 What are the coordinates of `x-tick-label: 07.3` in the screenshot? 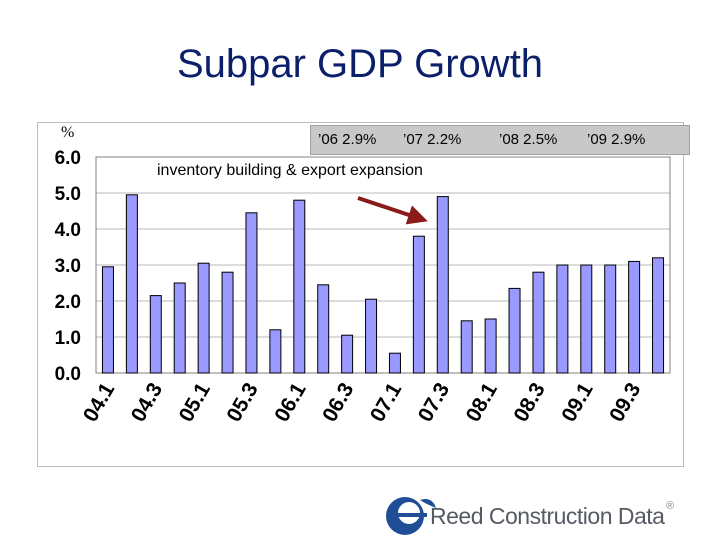 It's located at (434, 402).